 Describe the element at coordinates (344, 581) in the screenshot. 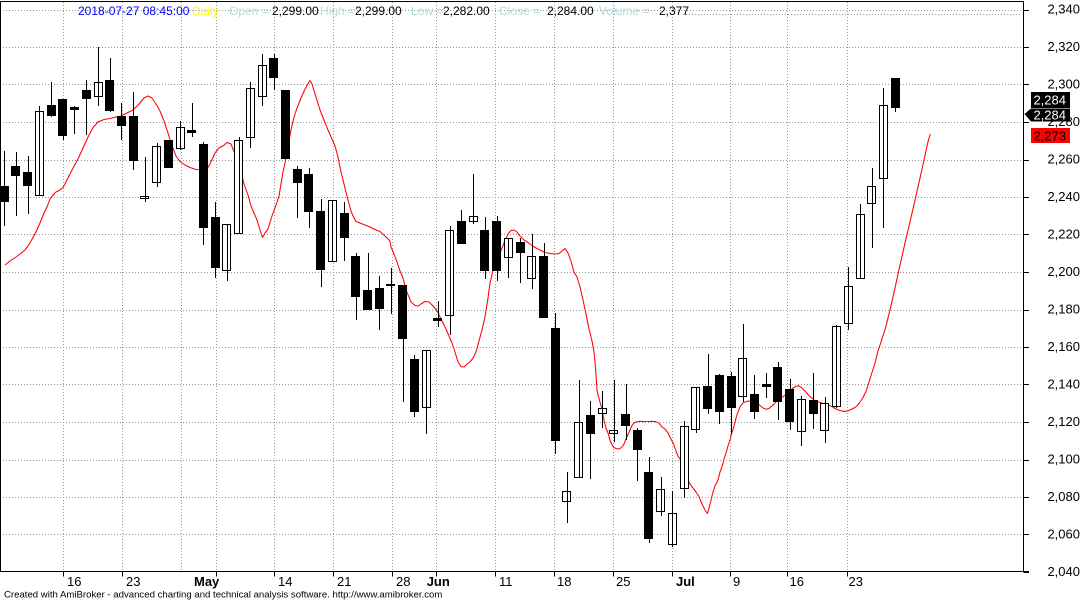

I see `svg-text: 21` at that location.